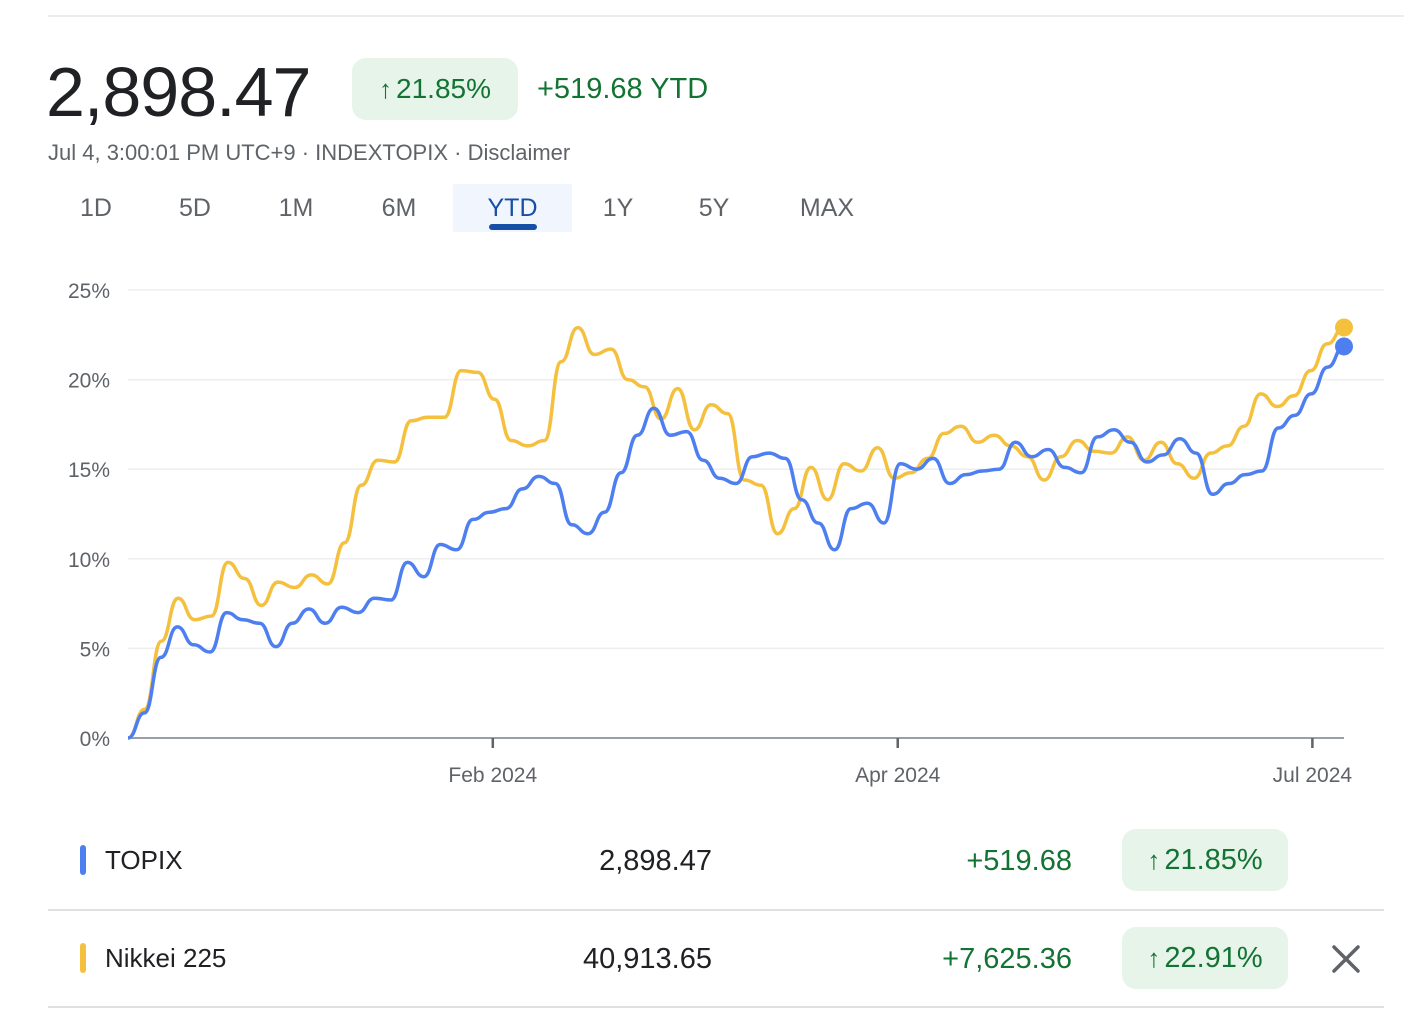  What do you see at coordinates (89, 515) in the screenshot?
I see `y-axis-ticks: 0% 5% 10% 15% 20% 25%` at bounding box center [89, 515].